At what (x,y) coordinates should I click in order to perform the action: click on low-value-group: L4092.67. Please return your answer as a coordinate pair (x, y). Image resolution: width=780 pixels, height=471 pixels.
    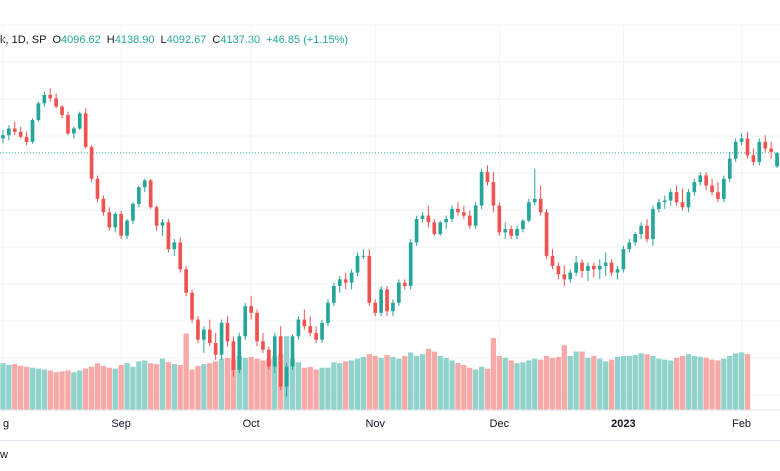
    Looking at the image, I should click on (184, 40).